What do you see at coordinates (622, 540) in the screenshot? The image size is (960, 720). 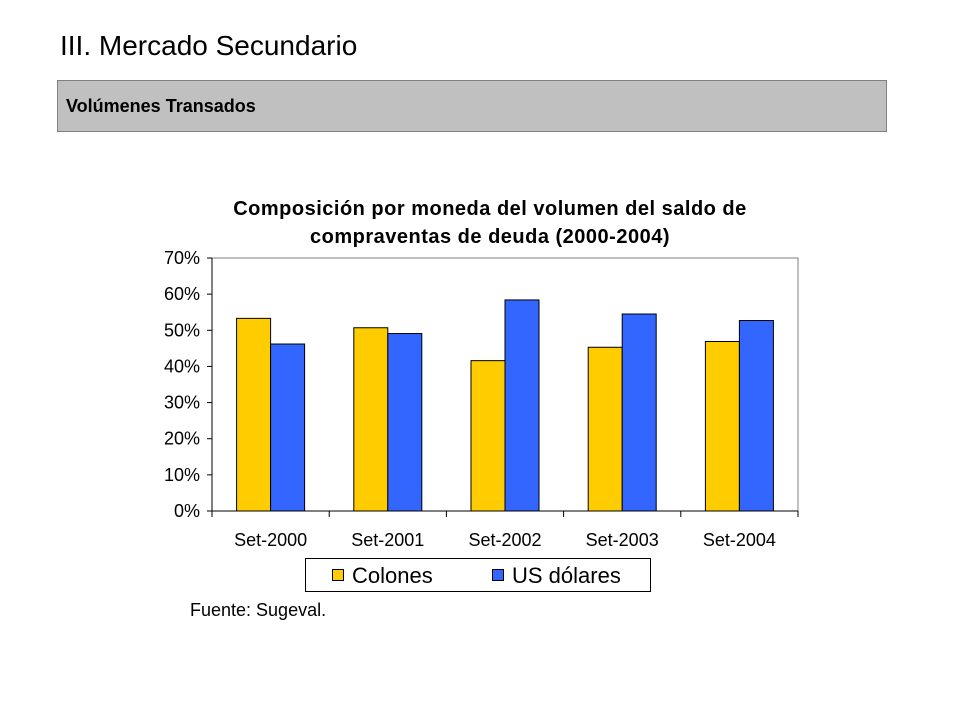 I see `x-tick-label: Set-2003` at bounding box center [622, 540].